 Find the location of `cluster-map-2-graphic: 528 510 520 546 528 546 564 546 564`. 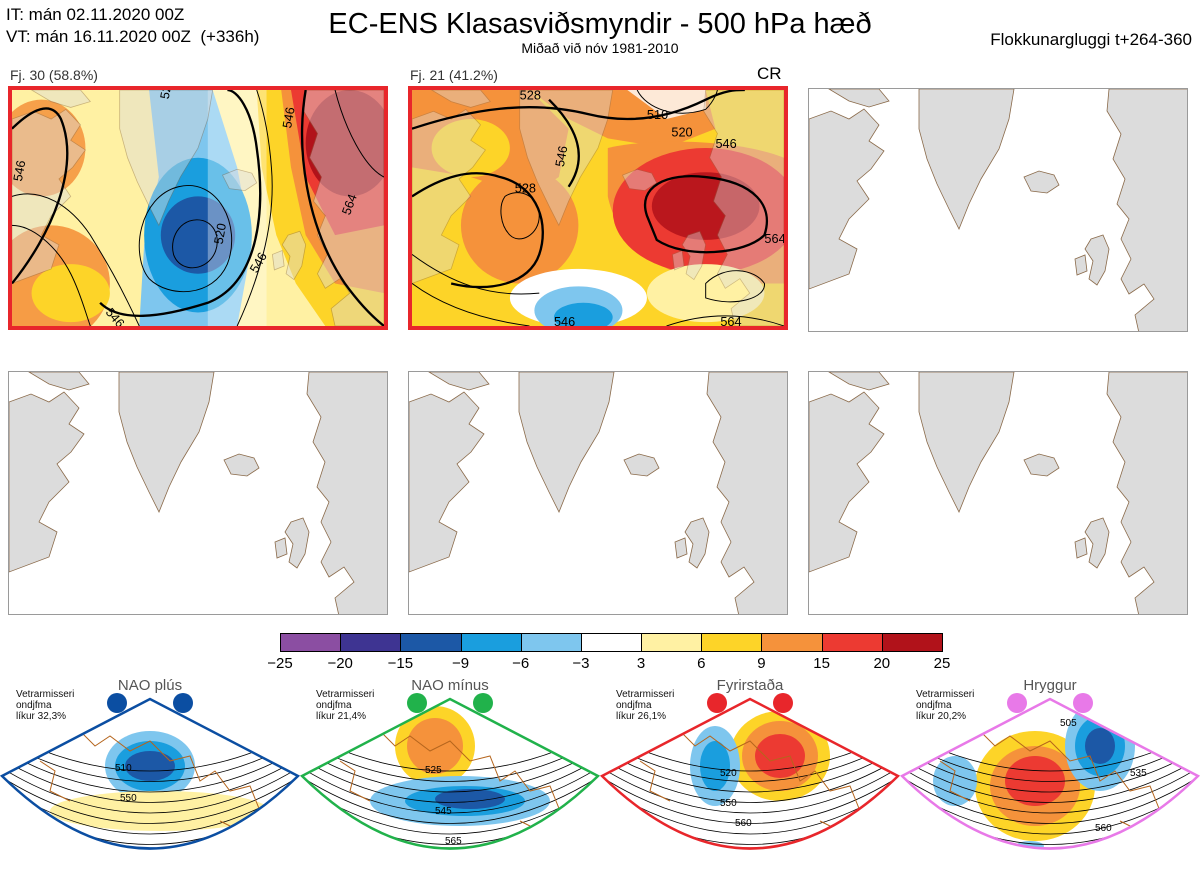

cluster-map-2-graphic: 528 510 520 546 528 546 564 546 564 is located at coordinates (598, 208).